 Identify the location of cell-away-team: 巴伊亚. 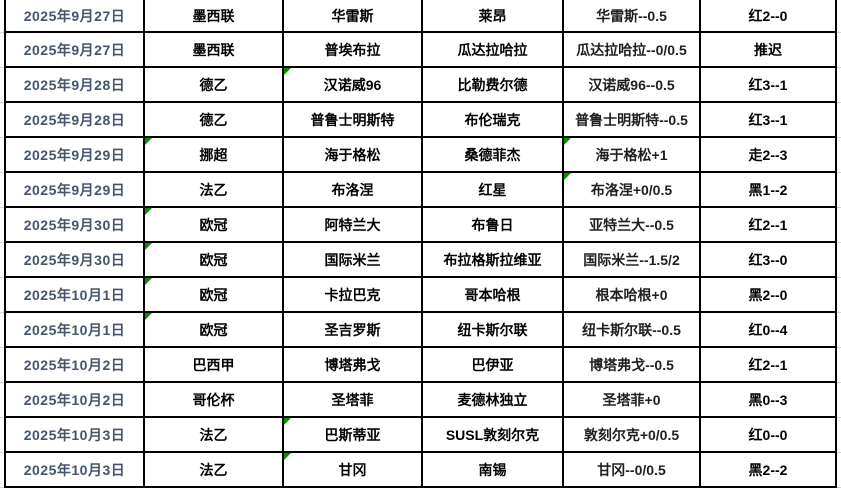
(493, 365).